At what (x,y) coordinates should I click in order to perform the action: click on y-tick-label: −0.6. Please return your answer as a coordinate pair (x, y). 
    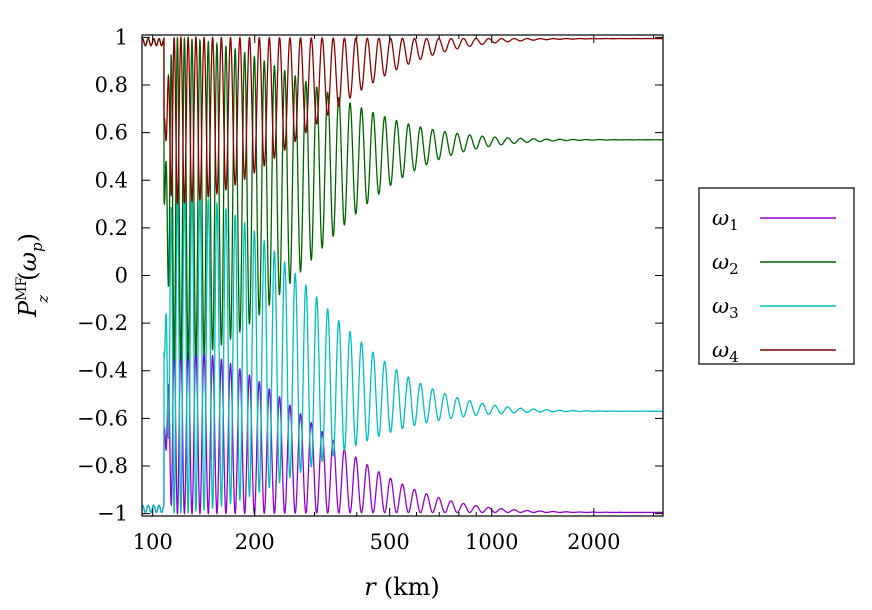
    Looking at the image, I should click on (102, 418).